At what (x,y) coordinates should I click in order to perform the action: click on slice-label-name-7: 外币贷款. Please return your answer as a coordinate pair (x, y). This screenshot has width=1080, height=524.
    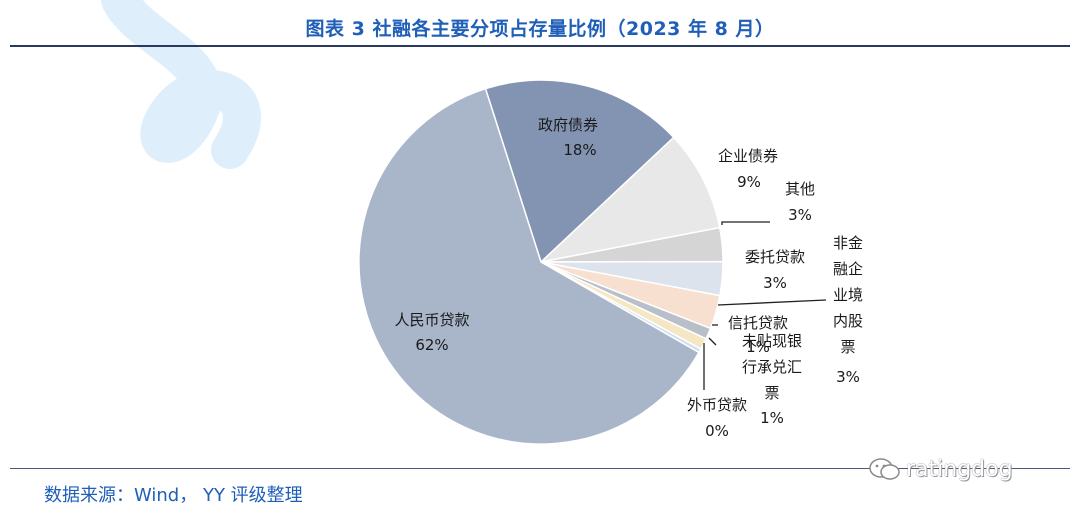
    Looking at the image, I should click on (717, 405).